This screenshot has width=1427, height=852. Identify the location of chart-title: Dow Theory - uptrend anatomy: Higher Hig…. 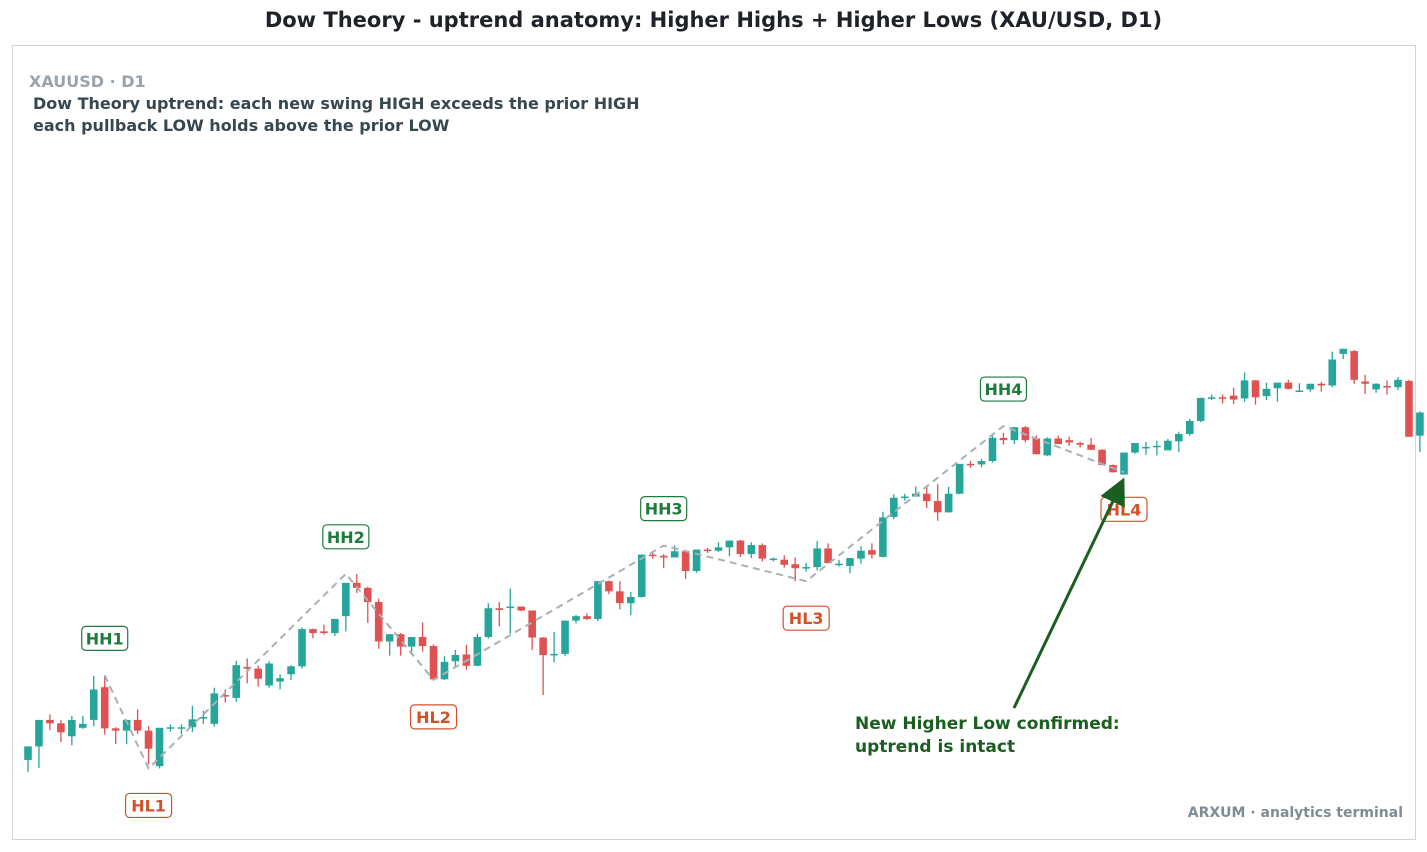
(713, 20).